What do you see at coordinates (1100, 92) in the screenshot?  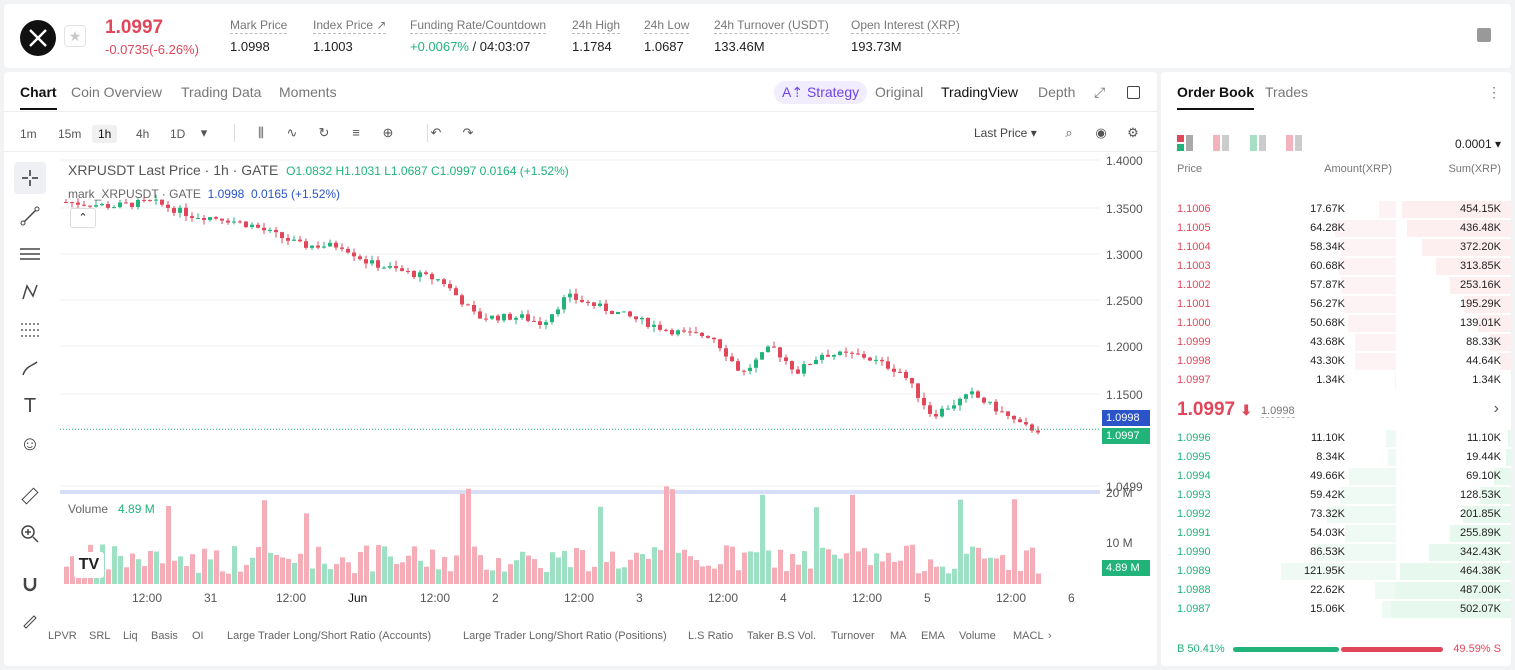 I see `expand-icon: ⤢` at bounding box center [1100, 92].